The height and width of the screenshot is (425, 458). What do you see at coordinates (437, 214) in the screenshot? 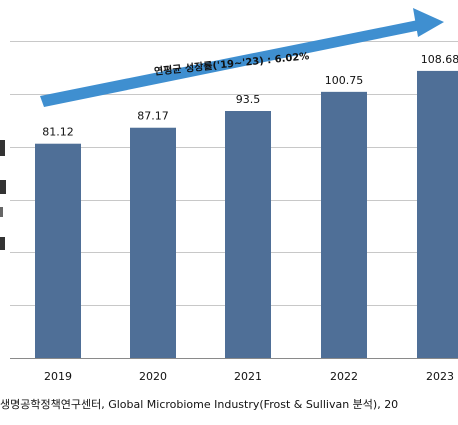
I see `bar-2023` at bounding box center [437, 214].